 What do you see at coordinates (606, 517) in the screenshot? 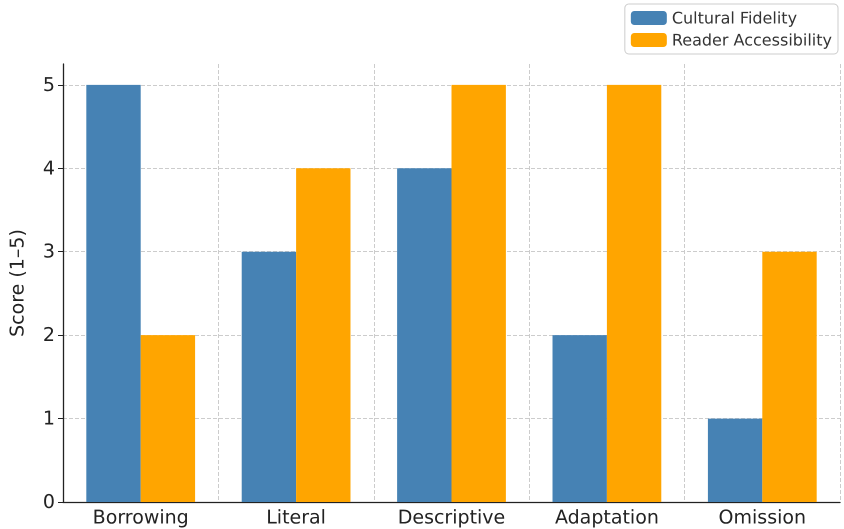
I see `x-tick-label: Adaptation` at bounding box center [606, 517].